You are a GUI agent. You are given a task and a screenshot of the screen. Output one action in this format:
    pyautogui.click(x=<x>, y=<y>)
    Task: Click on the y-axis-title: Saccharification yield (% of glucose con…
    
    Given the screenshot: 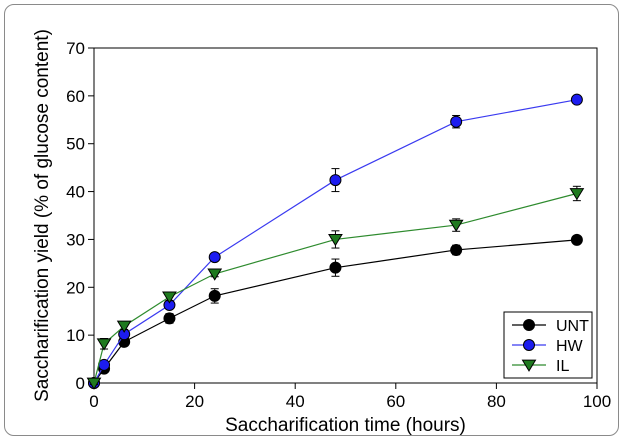 What is the action you would take?
    pyautogui.click(x=42, y=215)
    